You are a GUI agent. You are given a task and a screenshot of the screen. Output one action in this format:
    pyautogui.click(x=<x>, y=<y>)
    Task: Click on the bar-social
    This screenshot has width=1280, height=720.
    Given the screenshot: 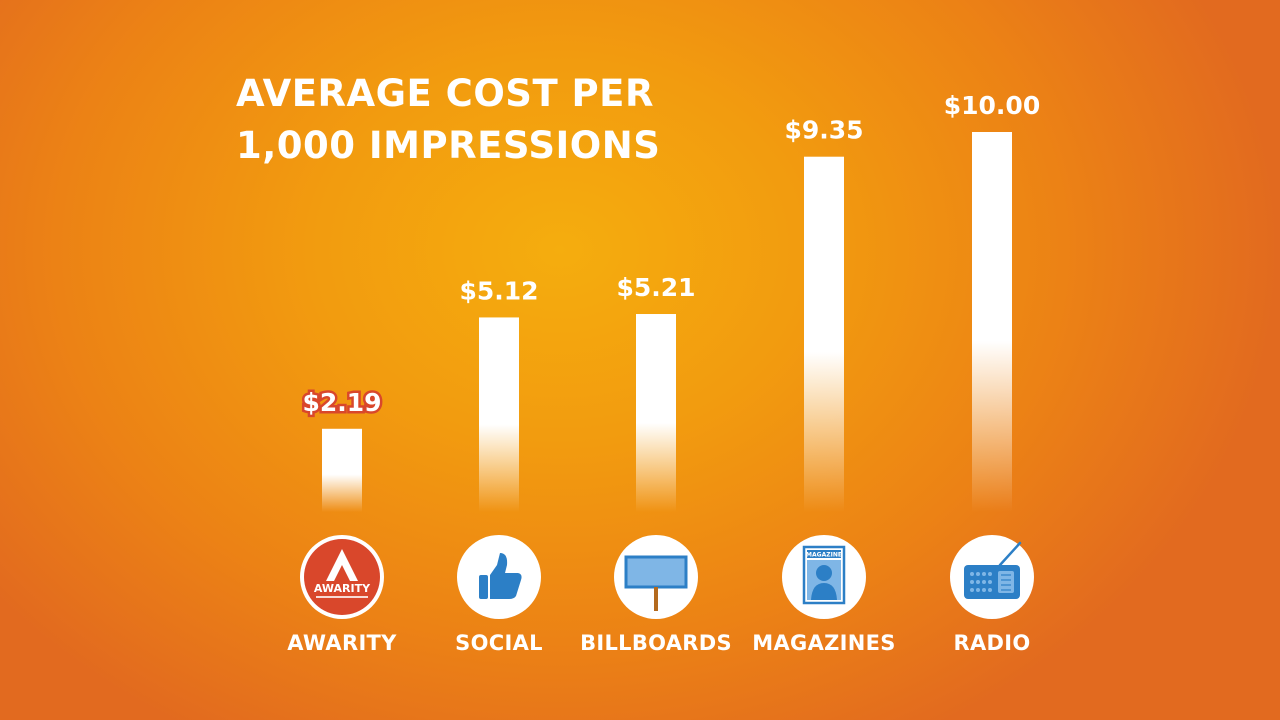 What is the action you would take?
    pyautogui.click(x=499, y=414)
    